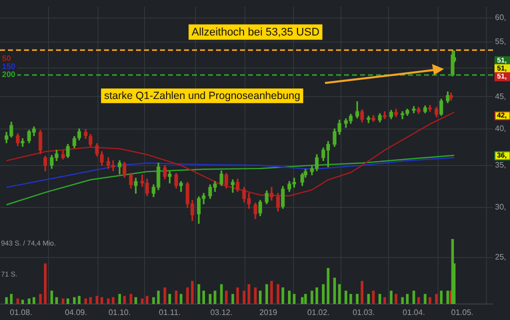 The height and width of the screenshot is (320, 510). I want to click on y-tick-label: 40,, so click(500, 129).